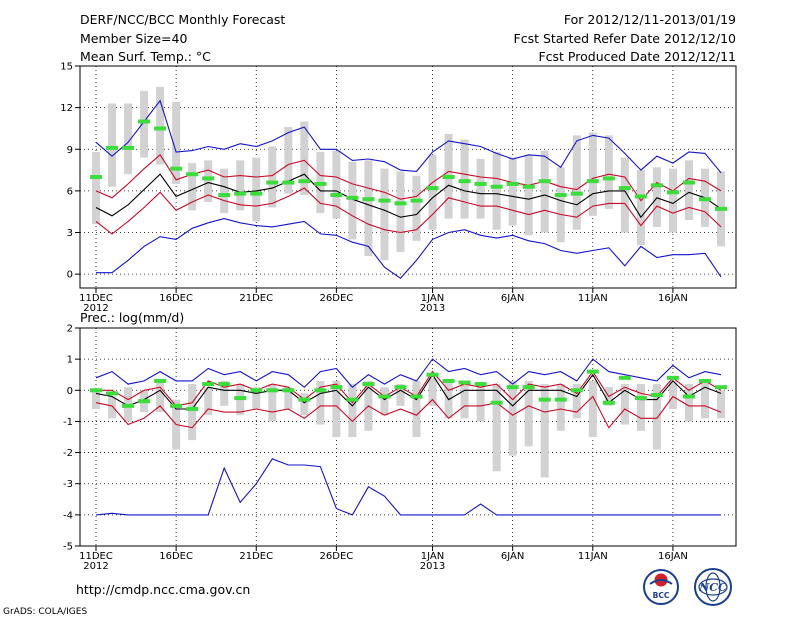  I want to click on temp-p-low-line, so click(408, 211).